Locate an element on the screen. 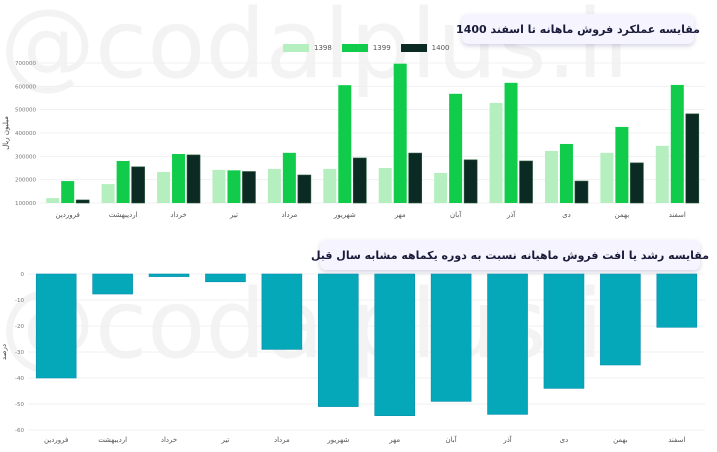 Image resolution: width=717 pixels, height=452 pixels. bar-درصد-آبان is located at coordinates (451, 337).